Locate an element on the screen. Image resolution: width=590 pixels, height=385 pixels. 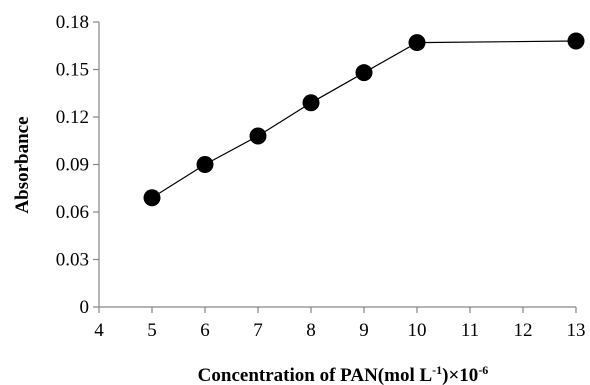
x-axis-title-sup-1: -1 is located at coordinates (437, 370).